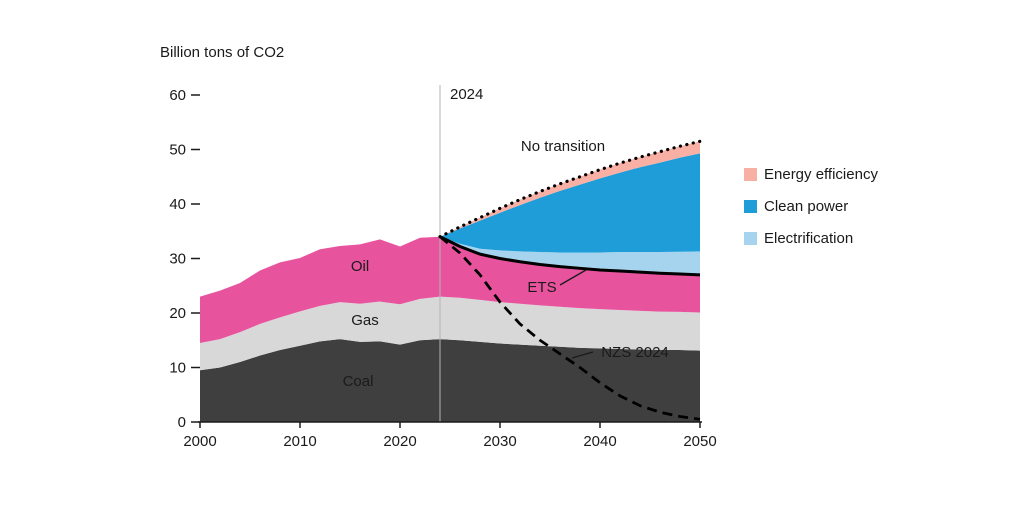  What do you see at coordinates (450, 380) in the screenshot?
I see `area-coal` at bounding box center [450, 380].